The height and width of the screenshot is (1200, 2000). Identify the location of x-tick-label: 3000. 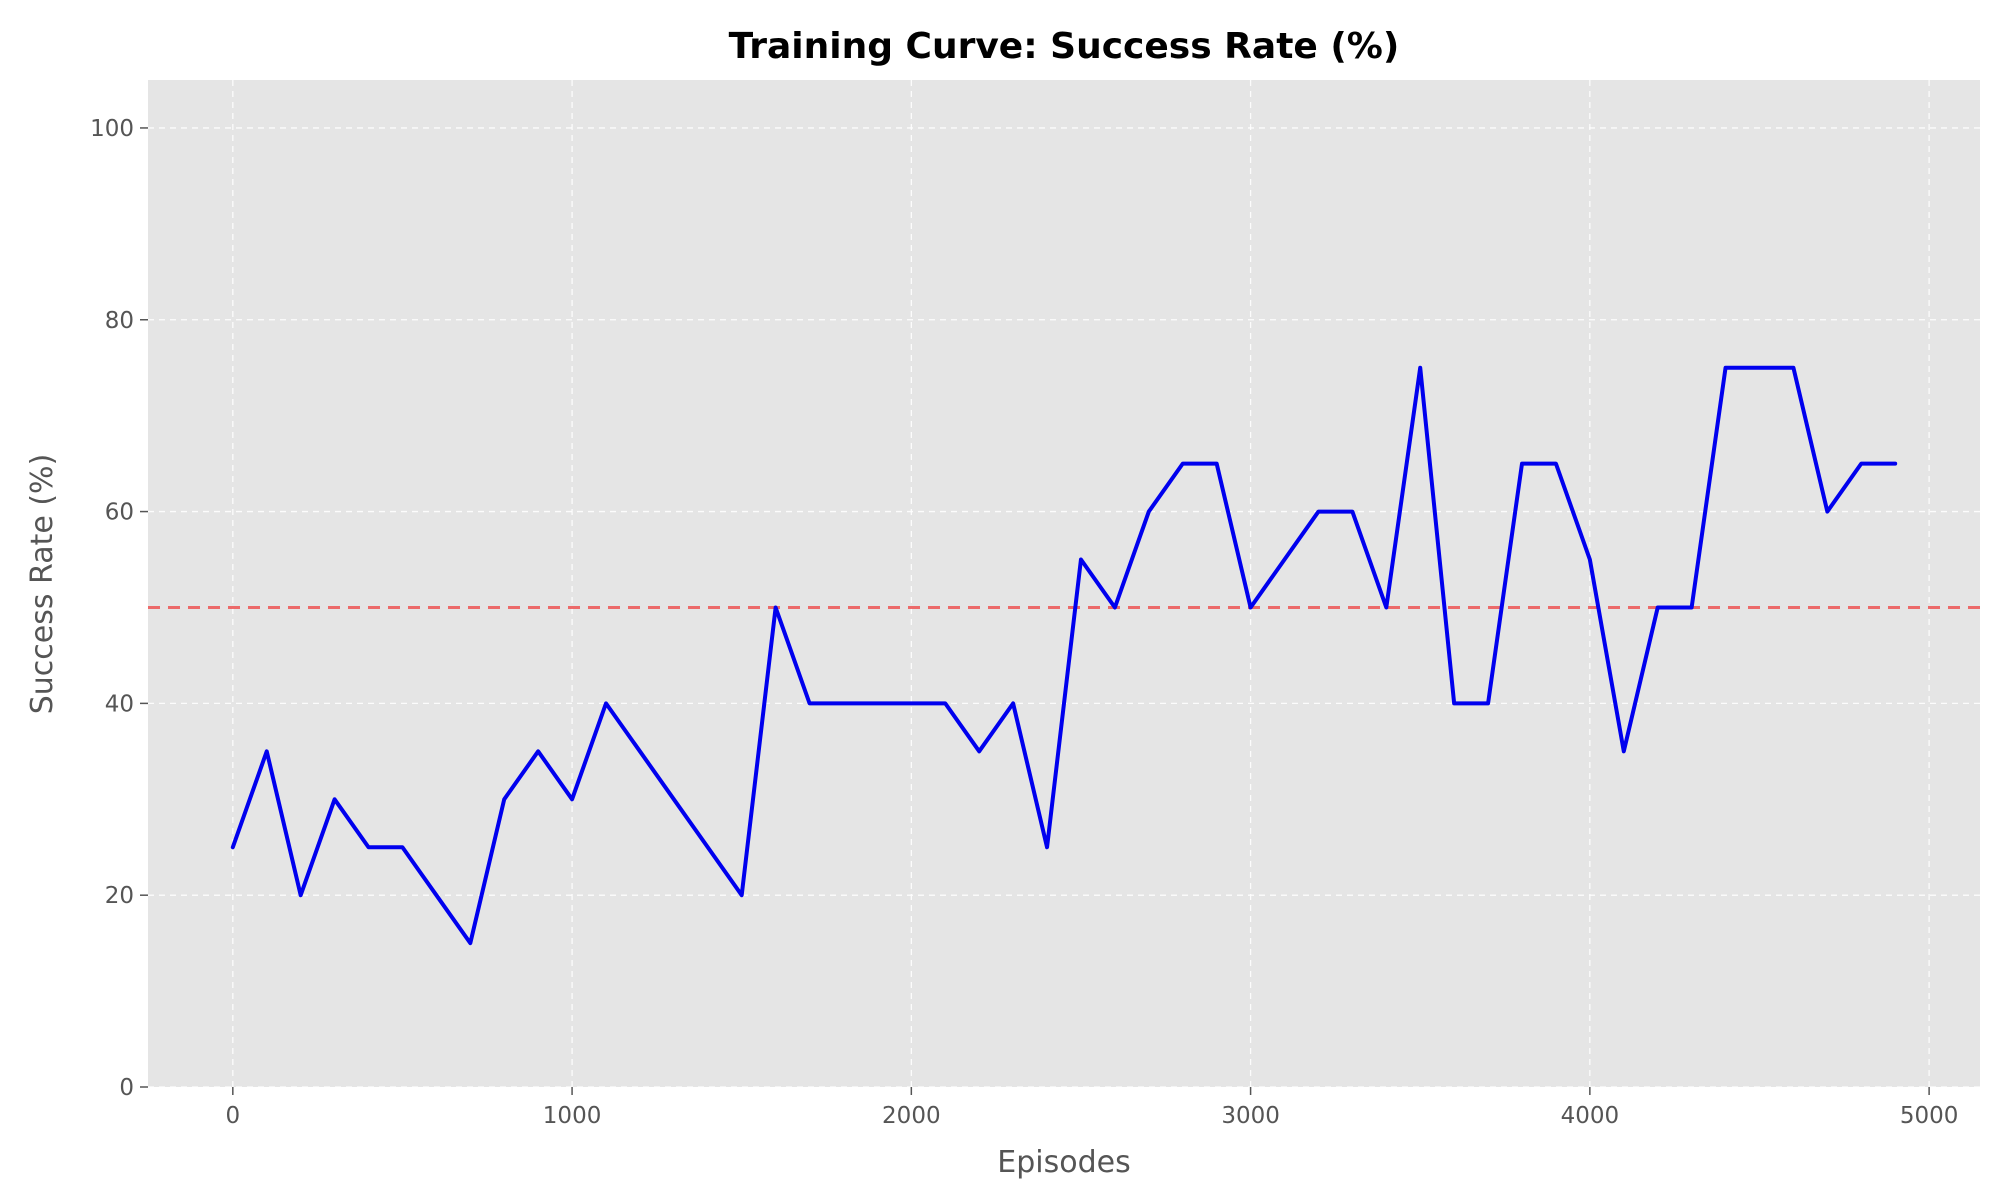
(1250, 1116).